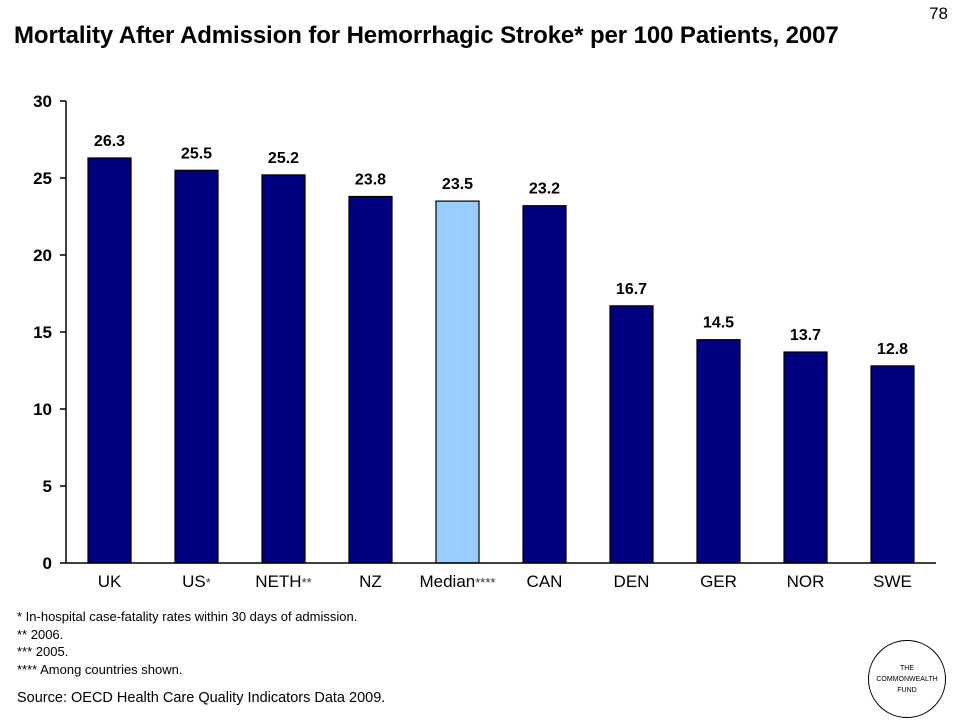  Describe the element at coordinates (370, 581) in the screenshot. I see `category-label: NZ` at that location.